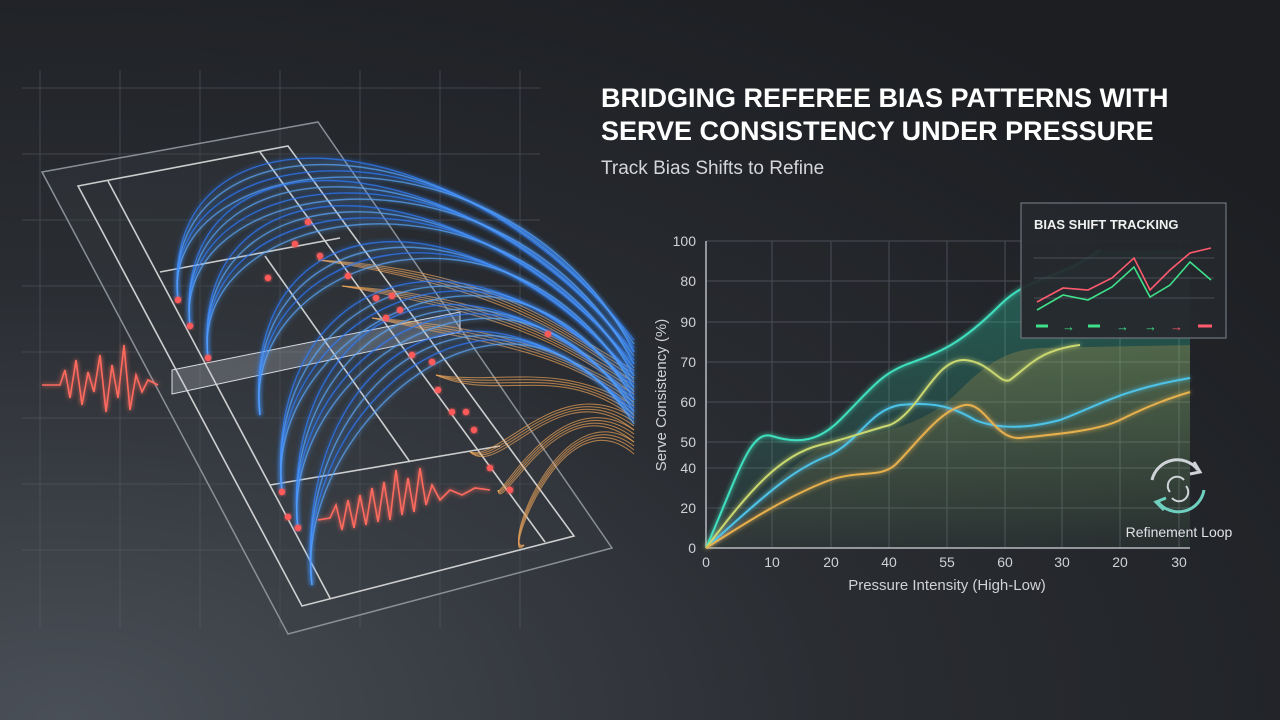 The height and width of the screenshot is (720, 1280). What do you see at coordinates (688, 362) in the screenshot?
I see `y-tick-label: 70` at bounding box center [688, 362].